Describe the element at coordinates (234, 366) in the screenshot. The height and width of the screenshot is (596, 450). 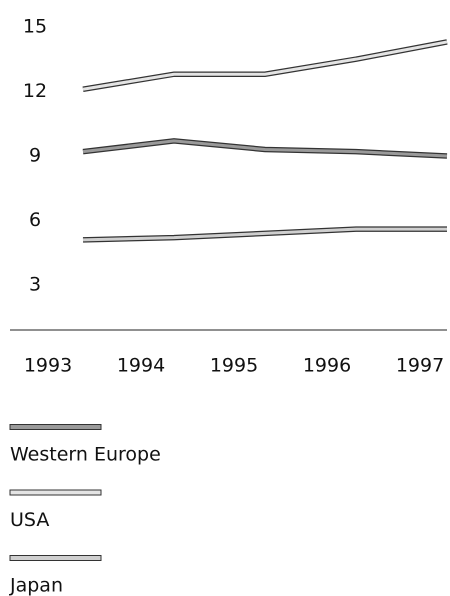
I see `x-tick-label: 1995` at that location.